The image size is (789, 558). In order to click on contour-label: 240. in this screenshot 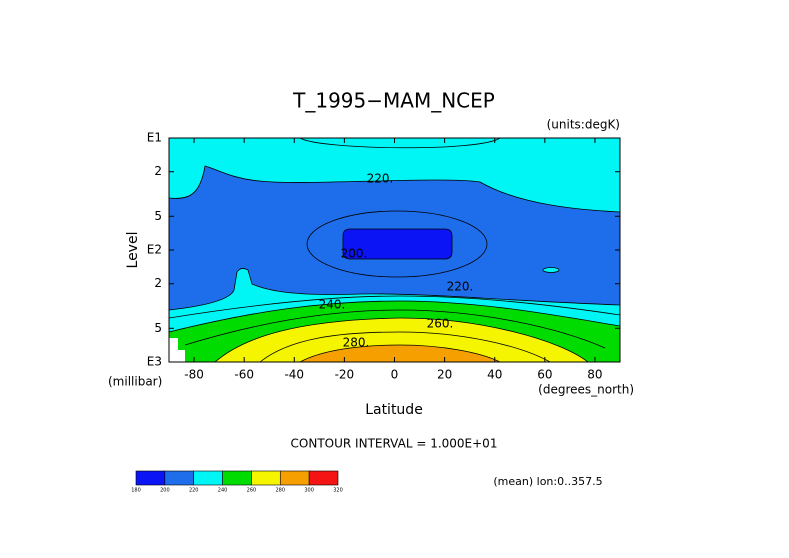, I will do `click(332, 305)`.